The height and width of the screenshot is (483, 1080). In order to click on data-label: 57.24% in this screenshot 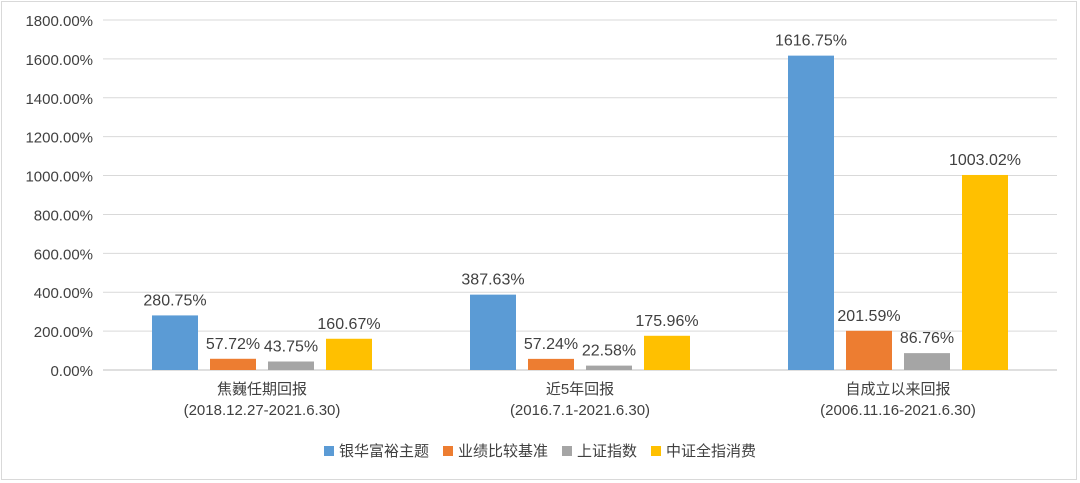, I will do `click(551, 344)`.